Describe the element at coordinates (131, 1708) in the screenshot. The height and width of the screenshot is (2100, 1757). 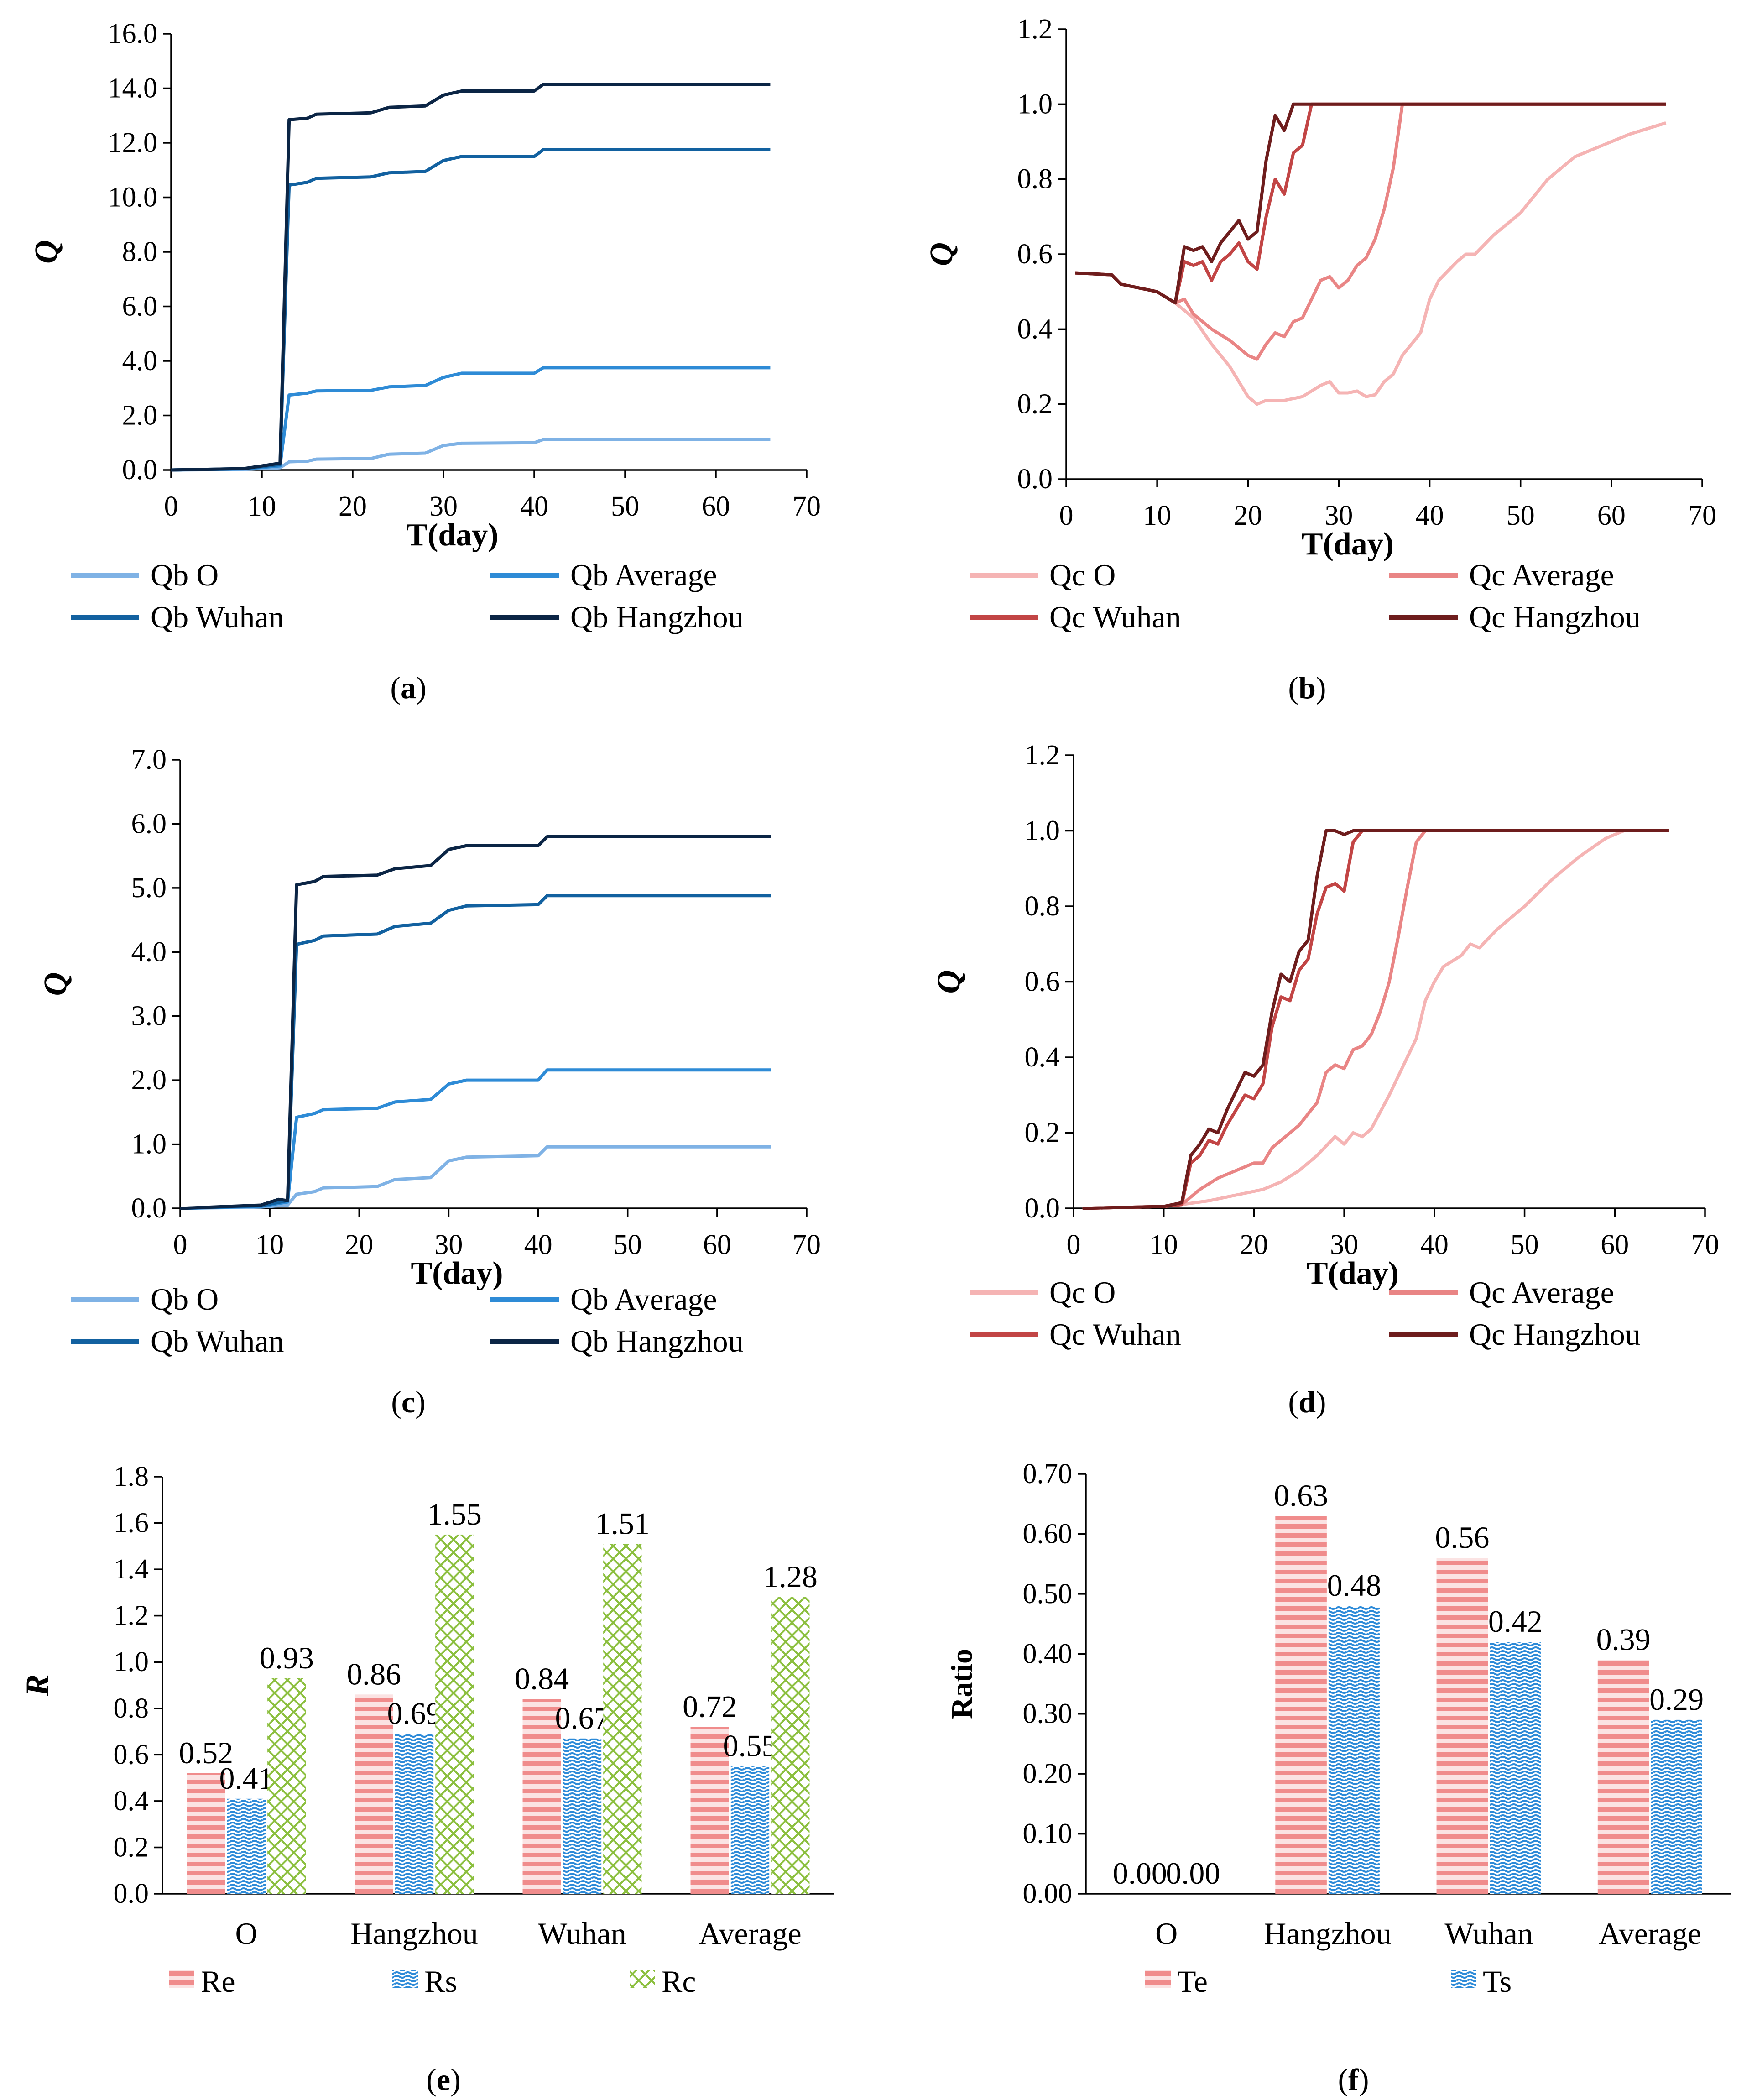
I see `y-tick-label: 0.8` at that location.